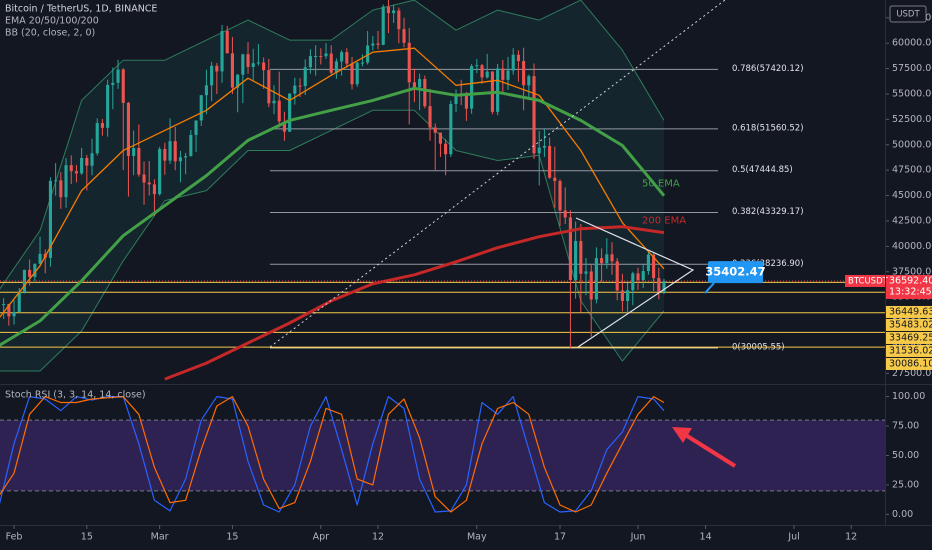 This screenshot has width=932, height=550. What do you see at coordinates (682, 435) in the screenshot?
I see `arrow-head` at bounding box center [682, 435].